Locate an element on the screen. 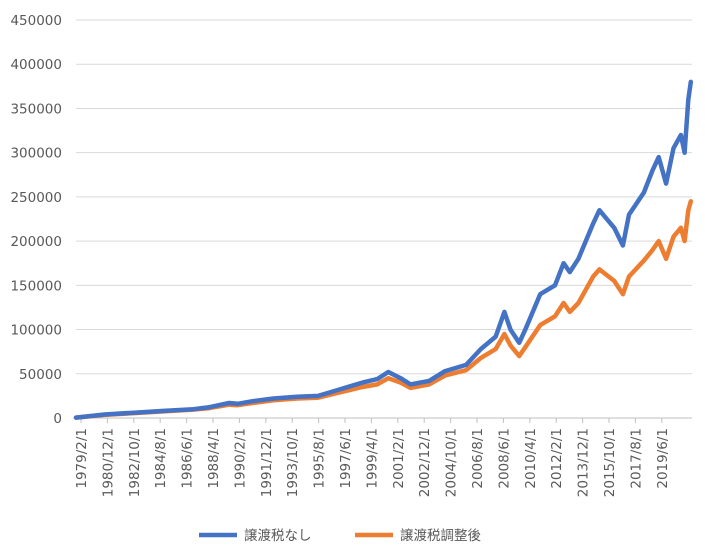  x-tick-label: 2002/12/1 is located at coordinates (425, 462).